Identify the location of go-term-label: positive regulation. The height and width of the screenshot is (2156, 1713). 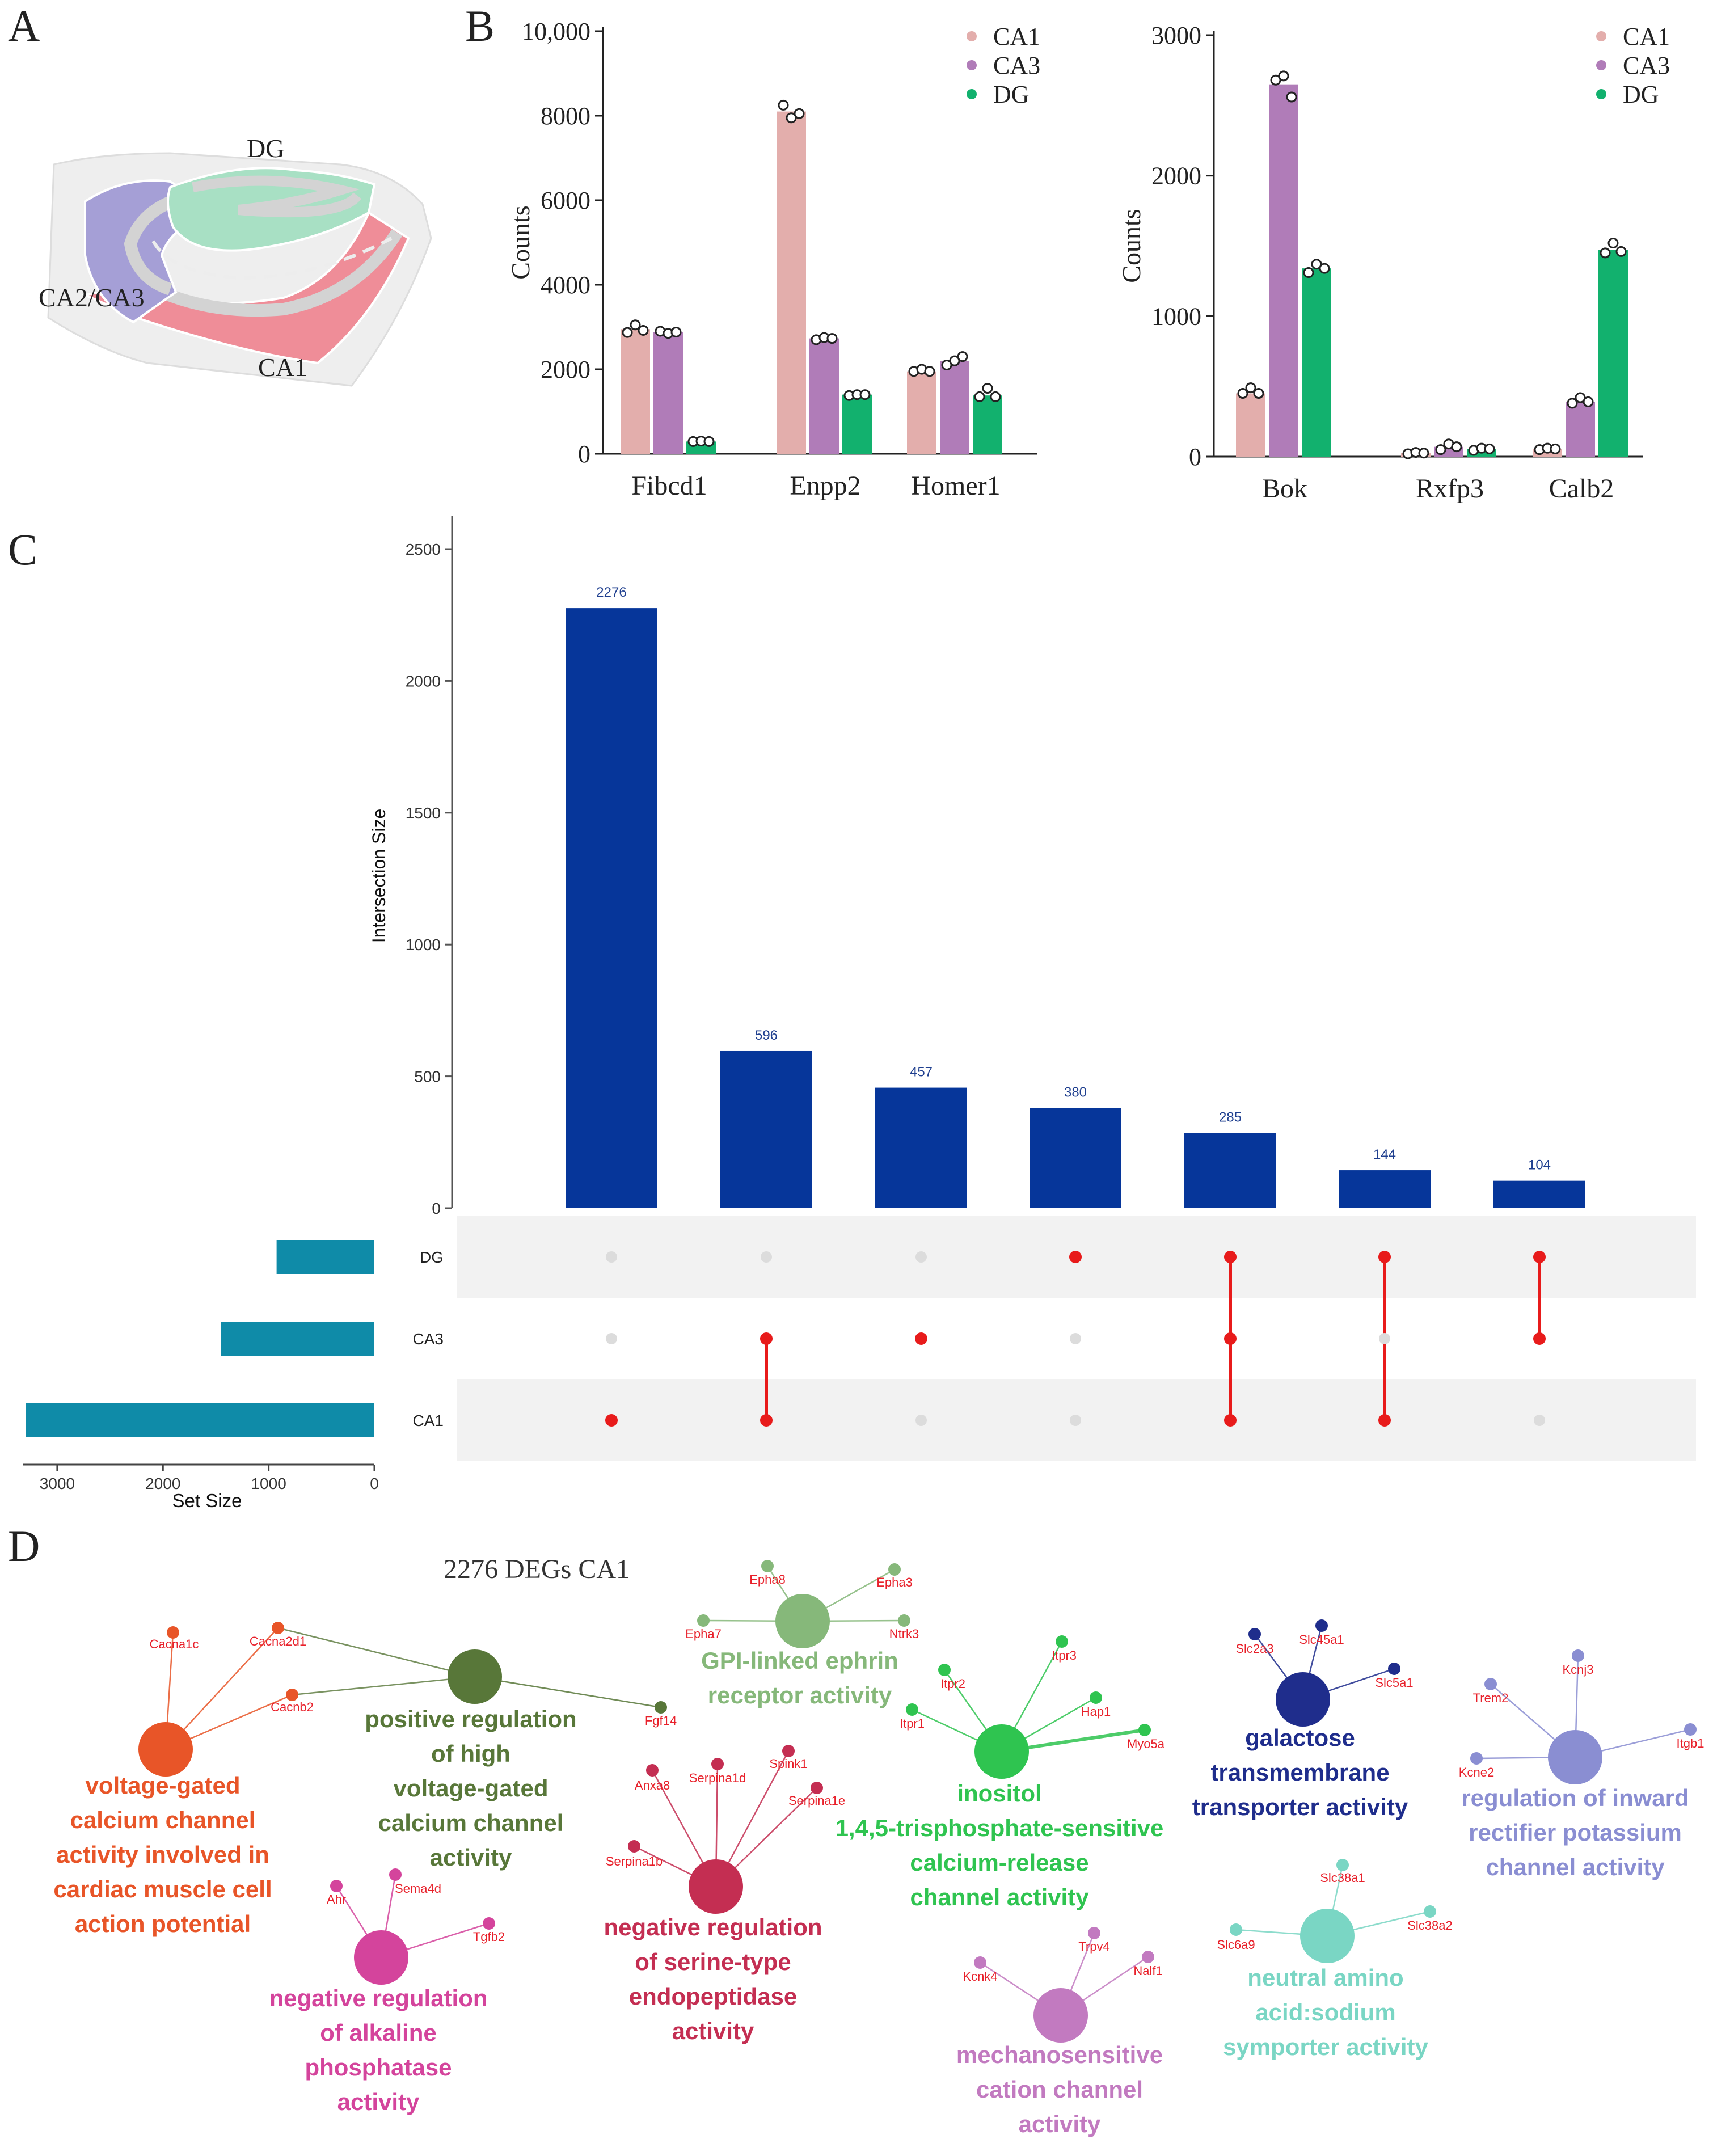
(470, 1719).